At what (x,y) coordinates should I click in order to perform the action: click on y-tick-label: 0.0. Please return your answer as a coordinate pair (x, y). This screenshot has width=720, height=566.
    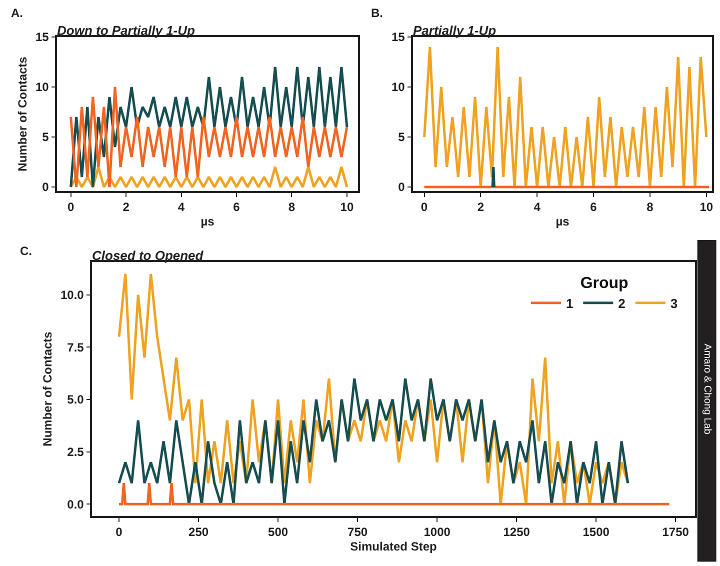
    Looking at the image, I should click on (75, 504).